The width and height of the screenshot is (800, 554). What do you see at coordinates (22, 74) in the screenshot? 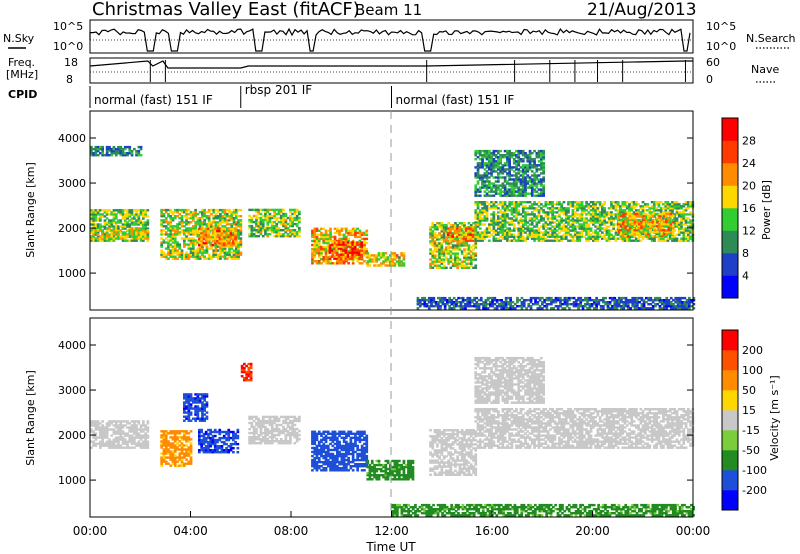
I see `freq-label-2: [MHz]` at bounding box center [22, 74].